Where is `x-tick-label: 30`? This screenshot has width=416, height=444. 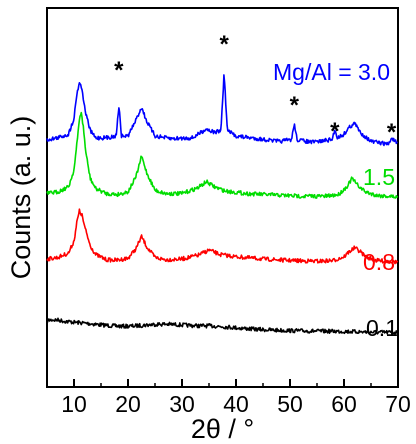 x-tick-label: 30 is located at coordinates (182, 404).